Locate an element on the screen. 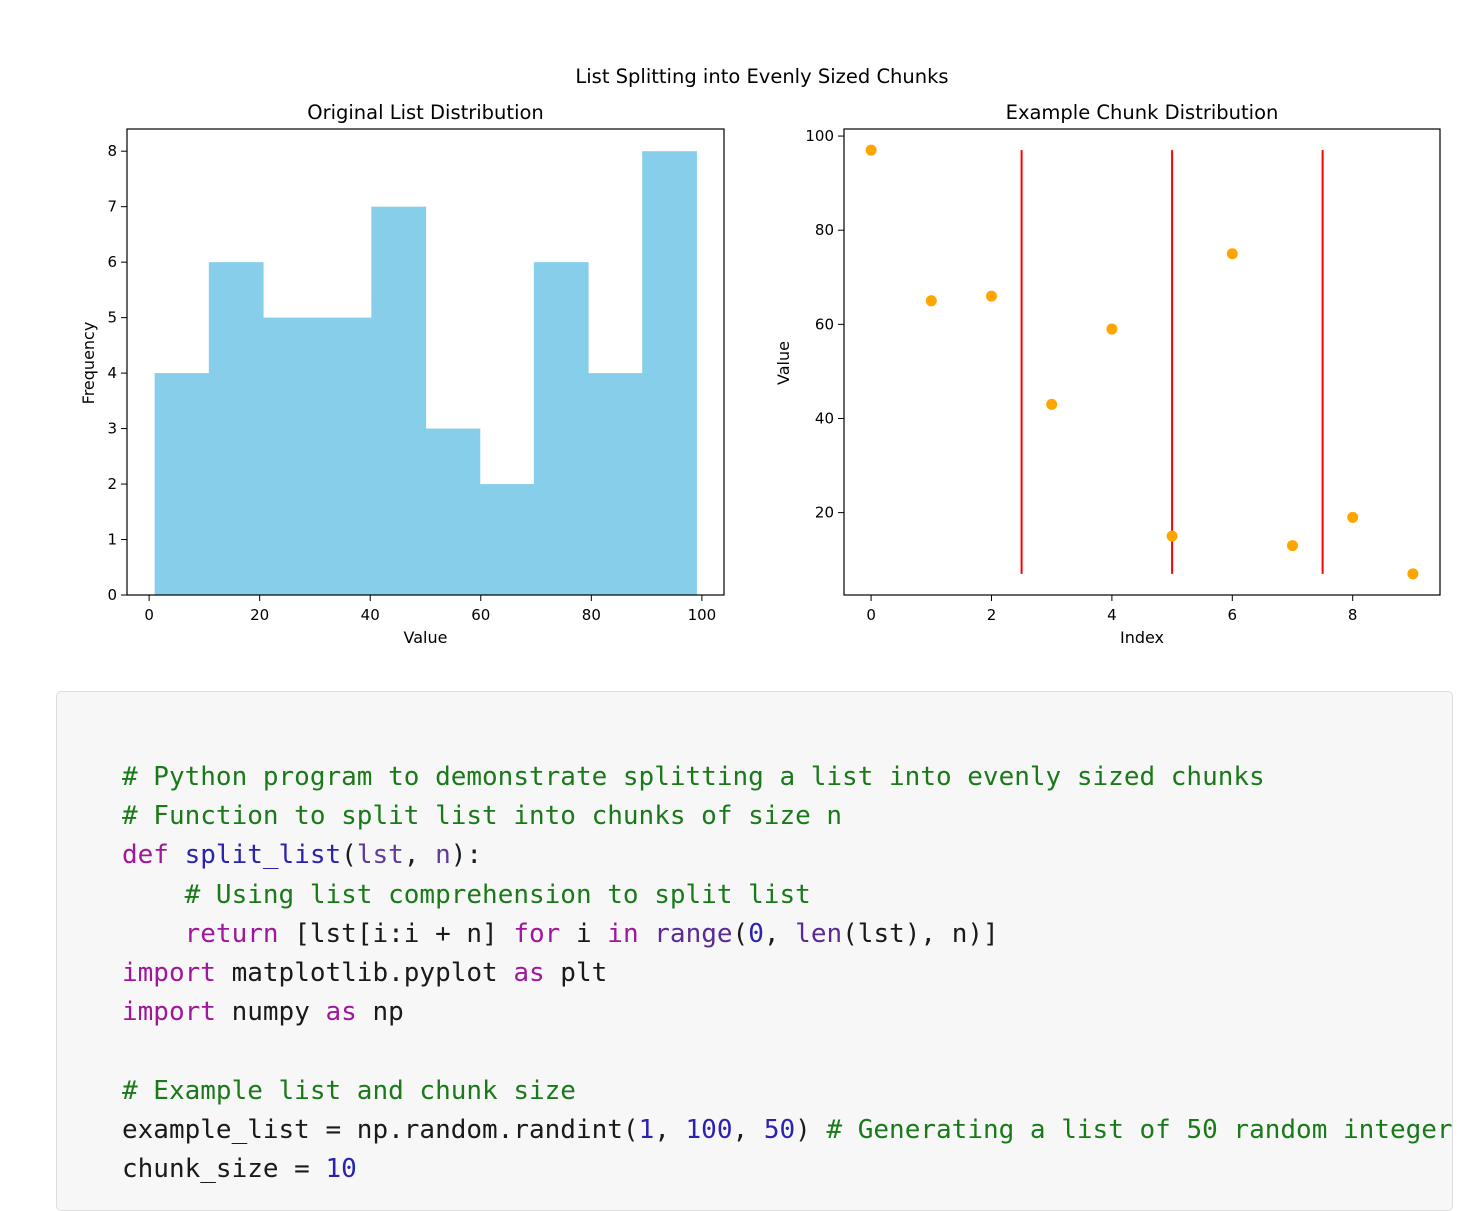 This screenshot has height=1211, width=1478. code-line: # Example list and chunk size is located at coordinates (787, 1091).